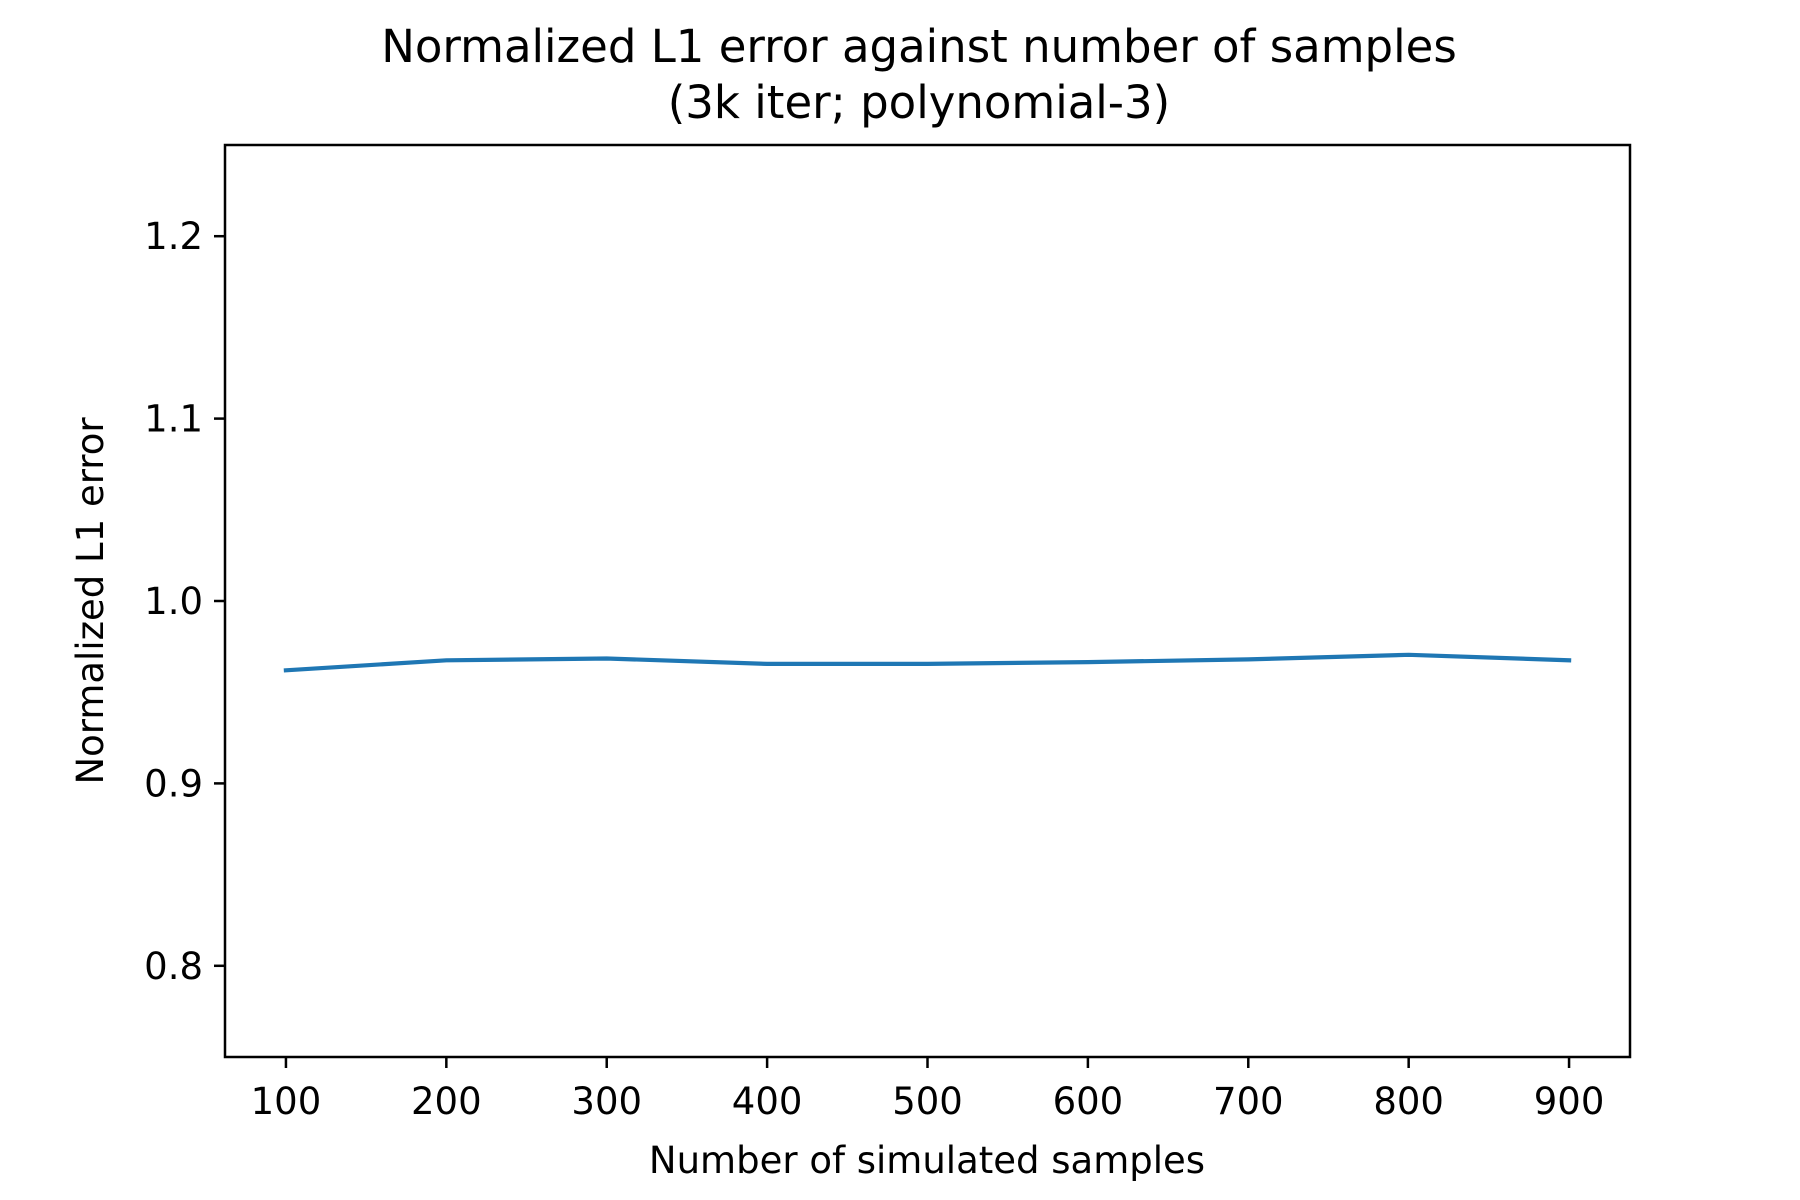 The width and height of the screenshot is (1800, 1200). I want to click on y-tick-label: 0.8, so click(173, 966).